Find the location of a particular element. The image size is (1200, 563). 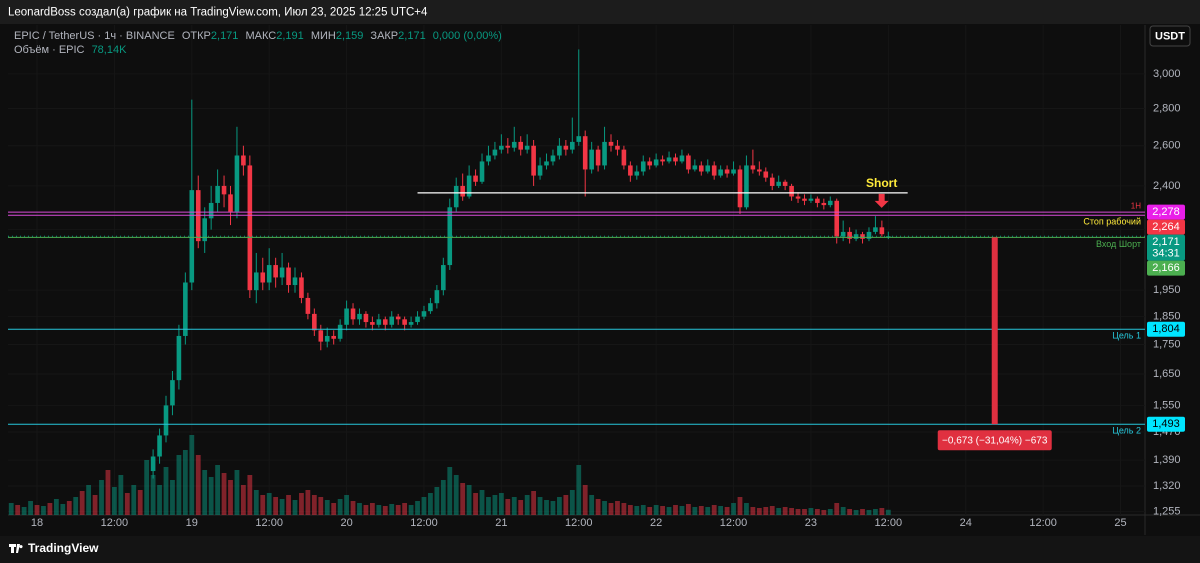

high-value: 2,191 is located at coordinates (290, 36).